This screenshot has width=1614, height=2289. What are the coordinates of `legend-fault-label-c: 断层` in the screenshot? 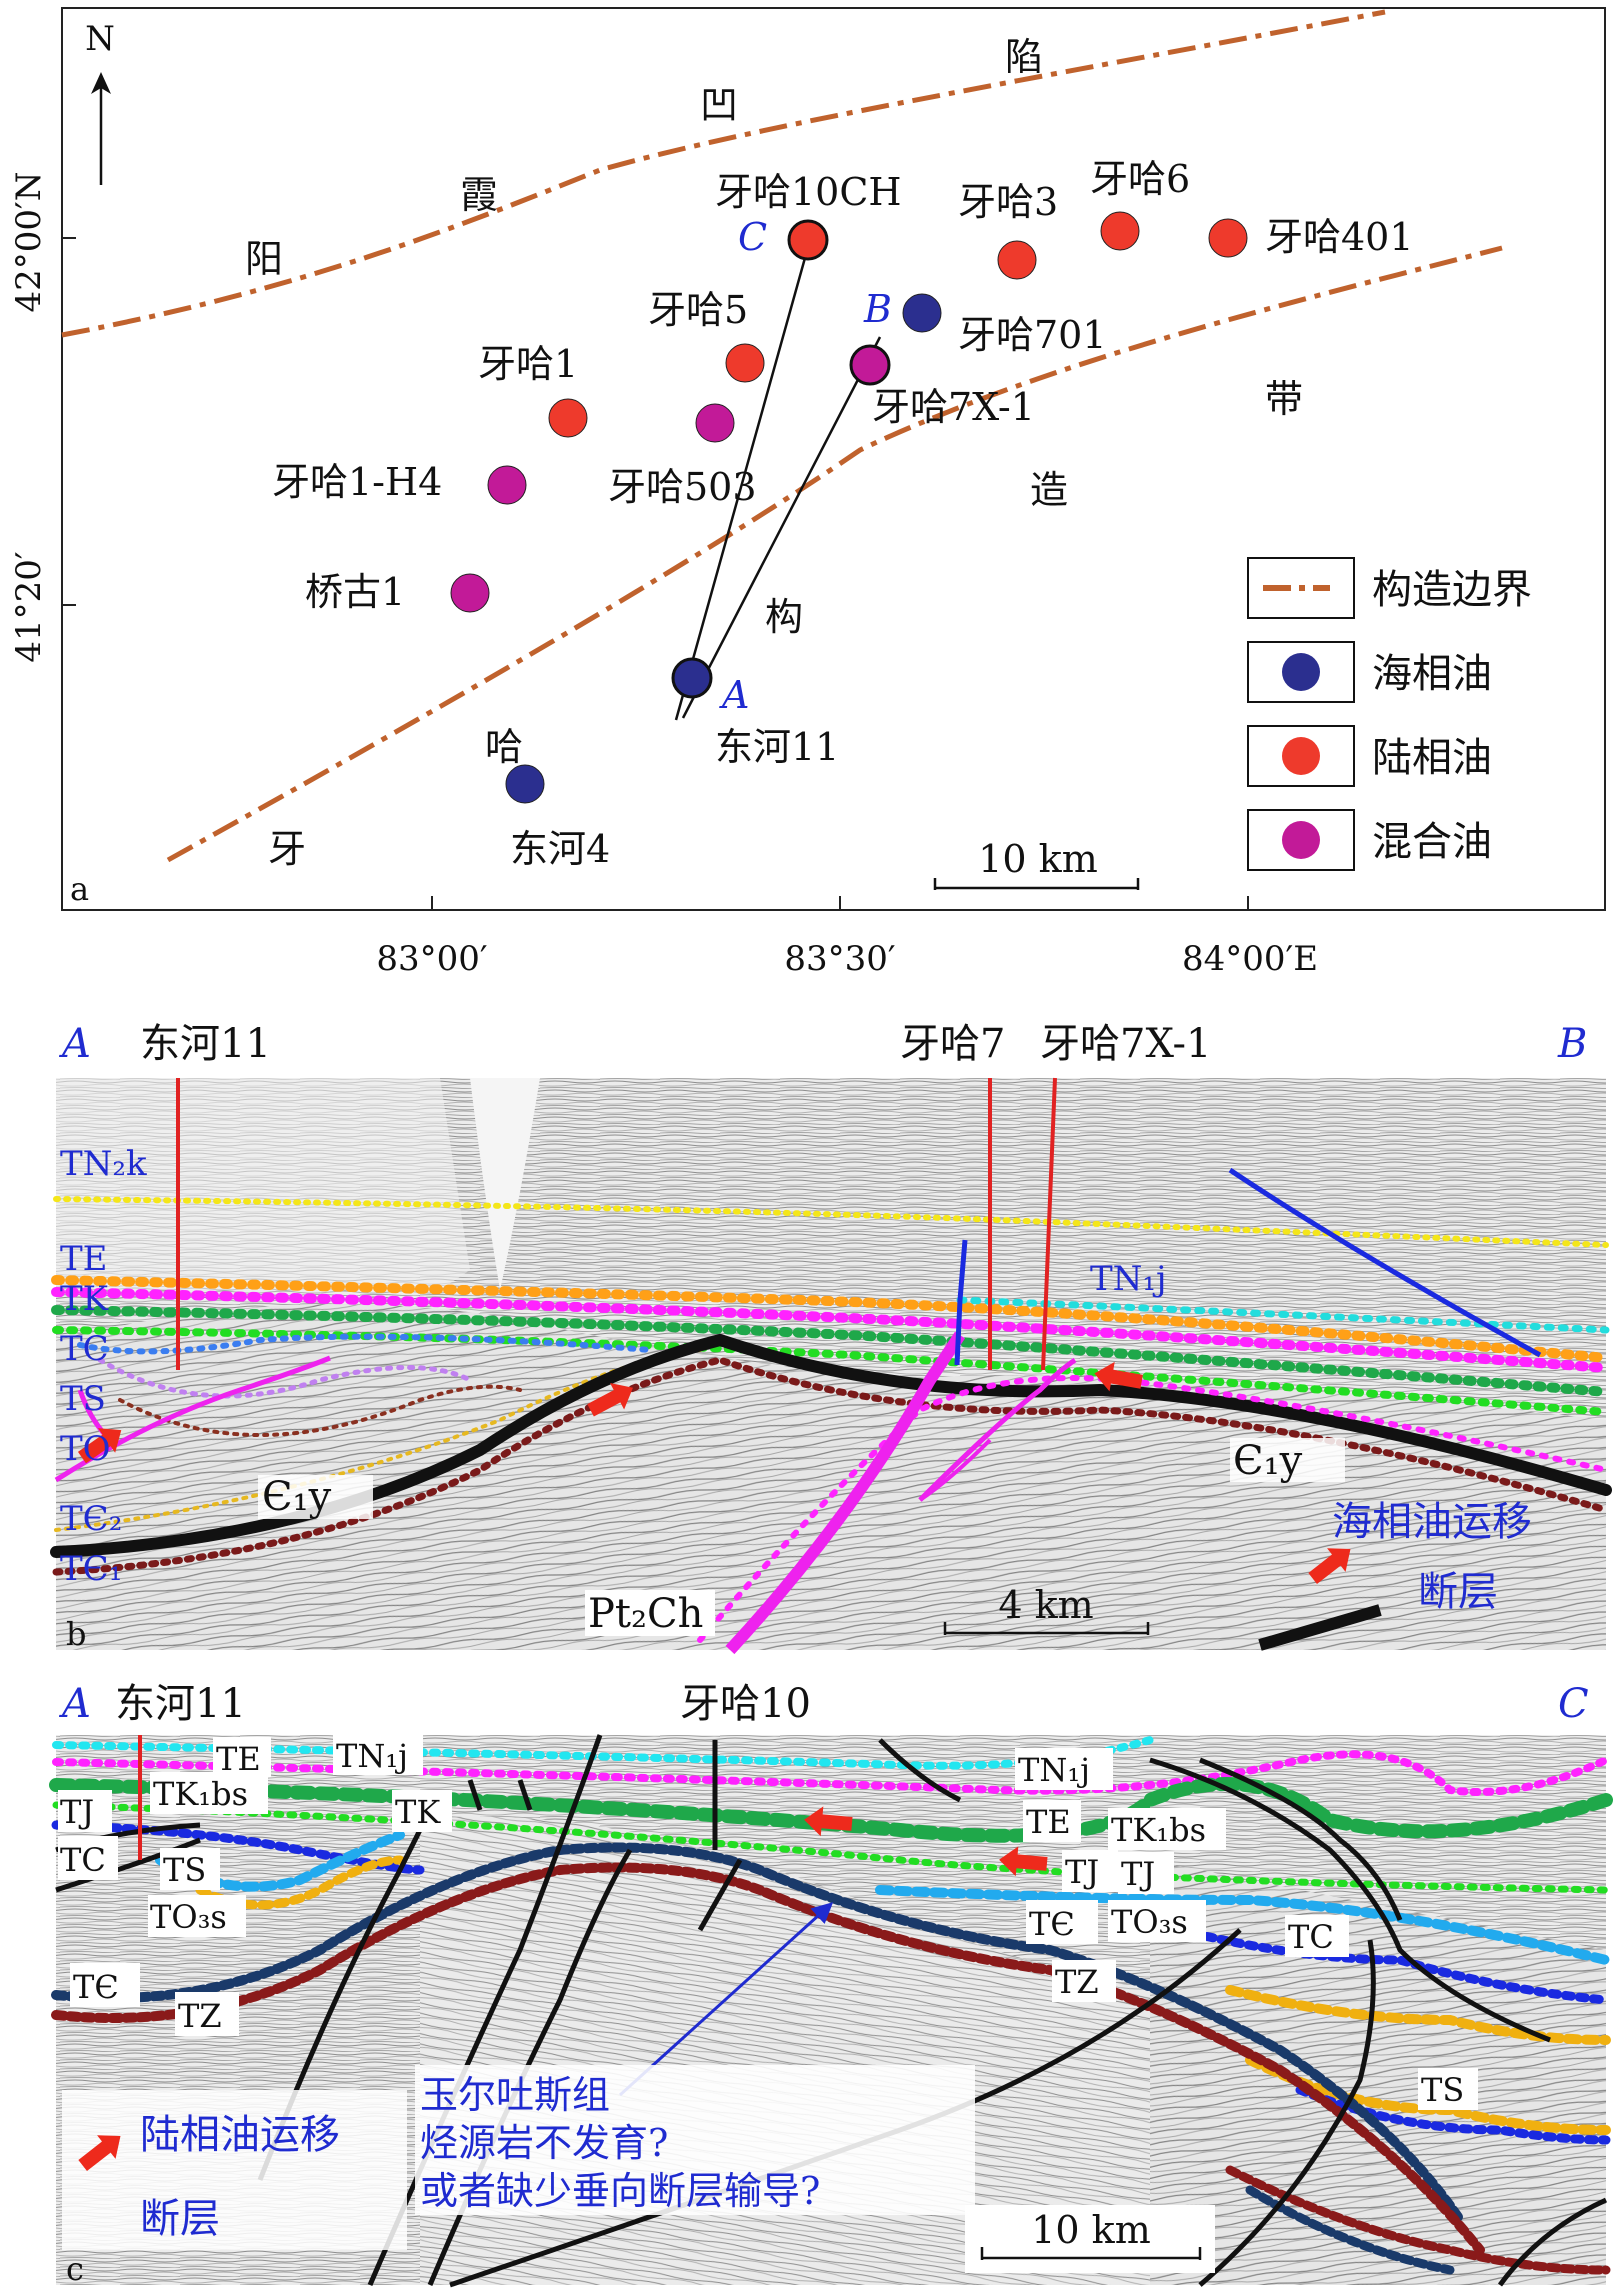 It's located at (180, 2219).